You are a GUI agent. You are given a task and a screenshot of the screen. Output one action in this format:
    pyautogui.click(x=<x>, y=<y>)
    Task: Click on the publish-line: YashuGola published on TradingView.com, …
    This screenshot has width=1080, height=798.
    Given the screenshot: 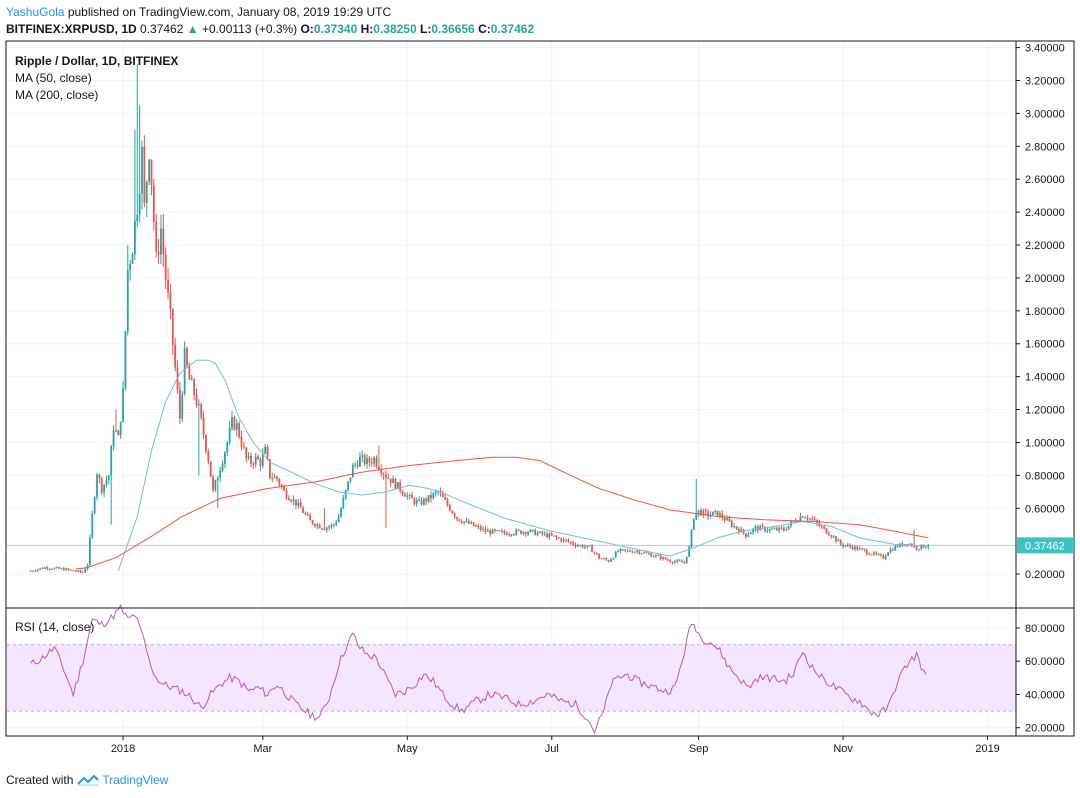 What is the action you would take?
    pyautogui.click(x=198, y=12)
    